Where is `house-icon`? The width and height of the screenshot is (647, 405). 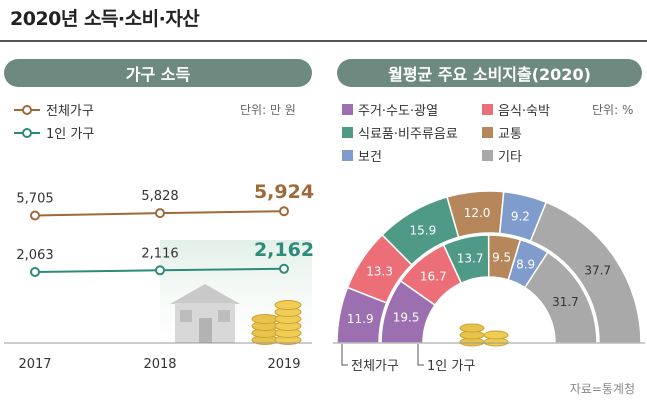 house-icon is located at coordinates (205, 313).